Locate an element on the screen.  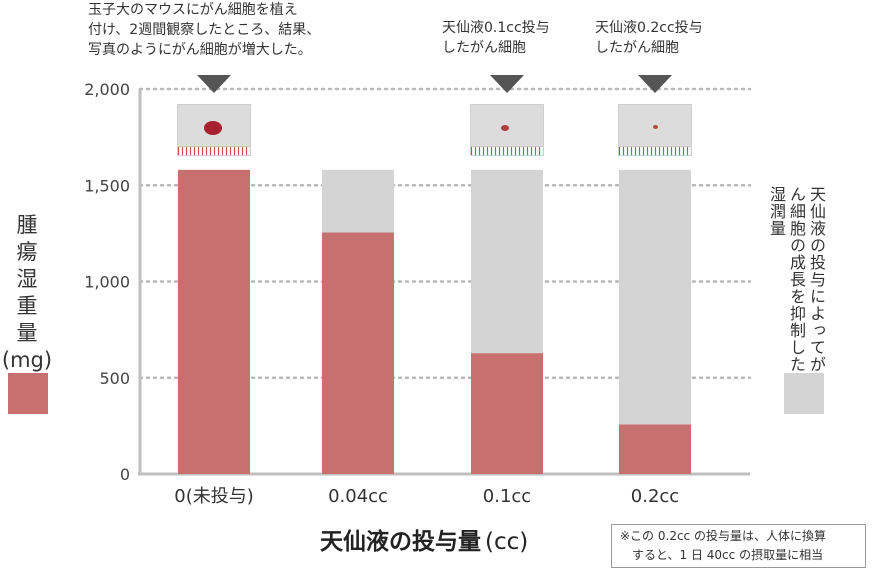
x-tick-label: 0.2cc is located at coordinates (655, 496).